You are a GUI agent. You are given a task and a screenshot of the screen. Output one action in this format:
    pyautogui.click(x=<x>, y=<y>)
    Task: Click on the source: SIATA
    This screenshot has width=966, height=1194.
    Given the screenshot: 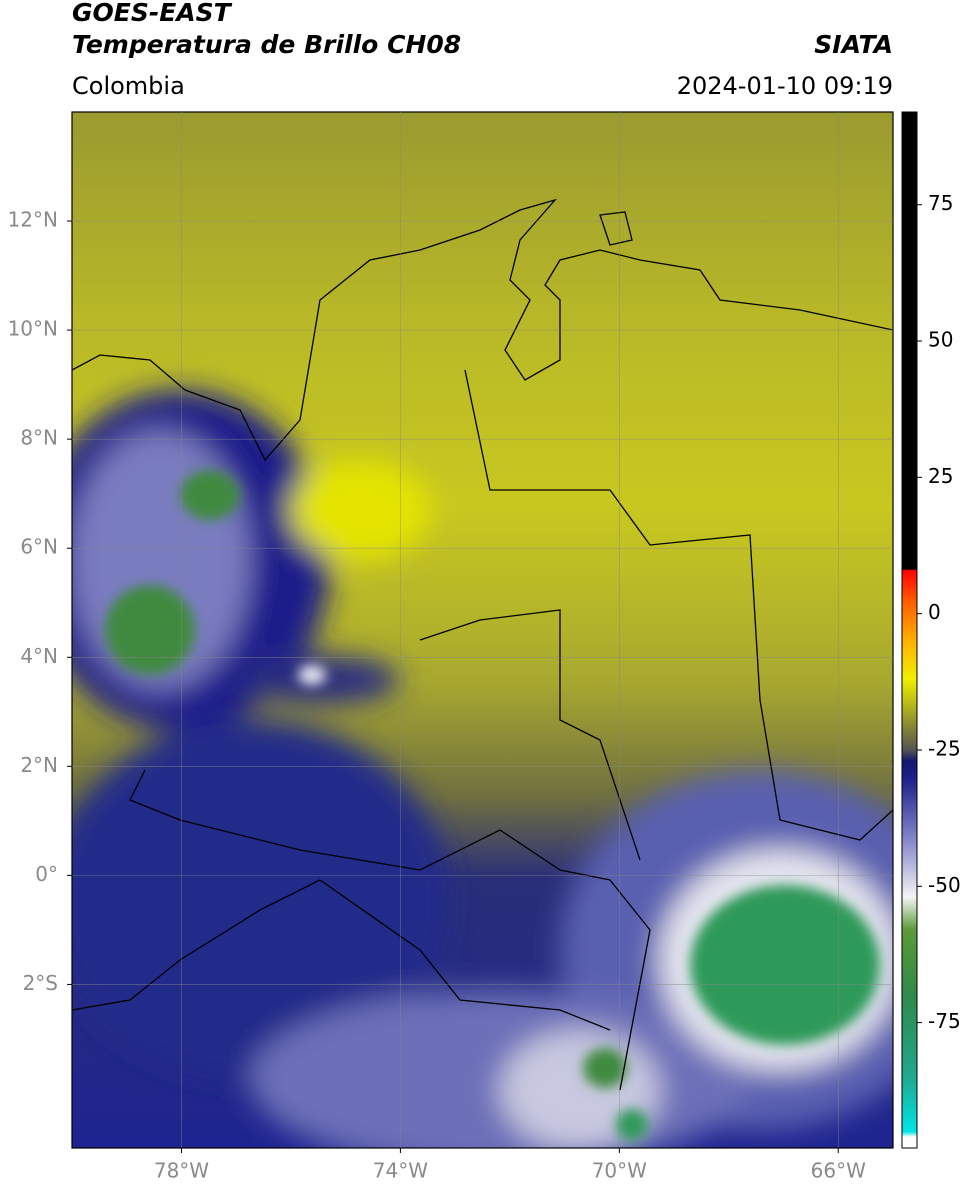 What is the action you would take?
    pyautogui.click(x=853, y=44)
    